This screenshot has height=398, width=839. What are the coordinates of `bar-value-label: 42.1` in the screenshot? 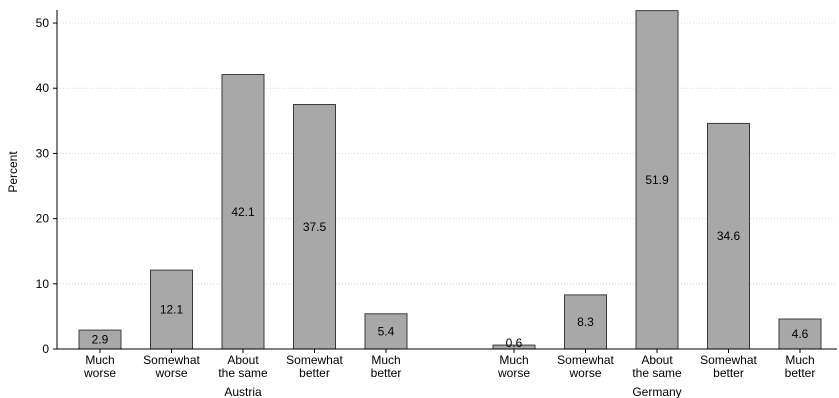 It's located at (243, 212).